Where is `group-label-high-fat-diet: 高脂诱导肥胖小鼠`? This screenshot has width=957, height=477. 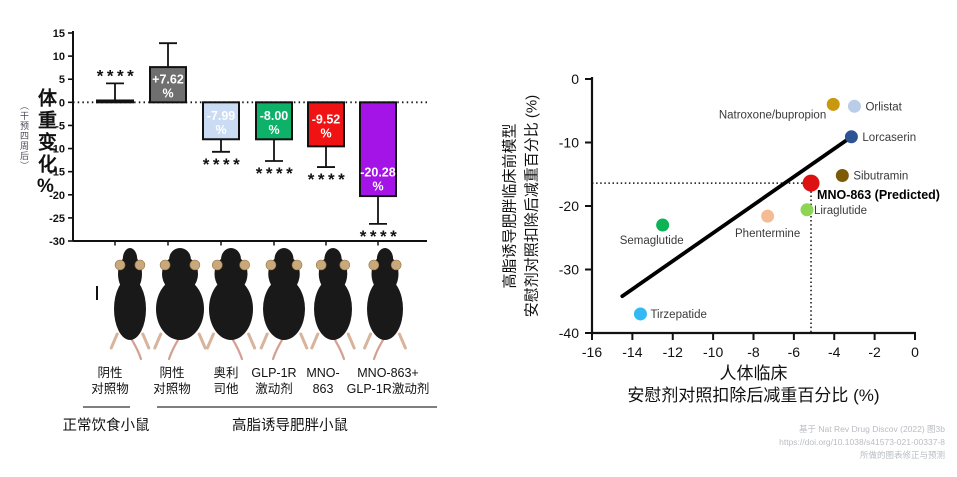
group-label-high-fat-diet: 高脂诱导肥胖小鼠 is located at coordinates (290, 425).